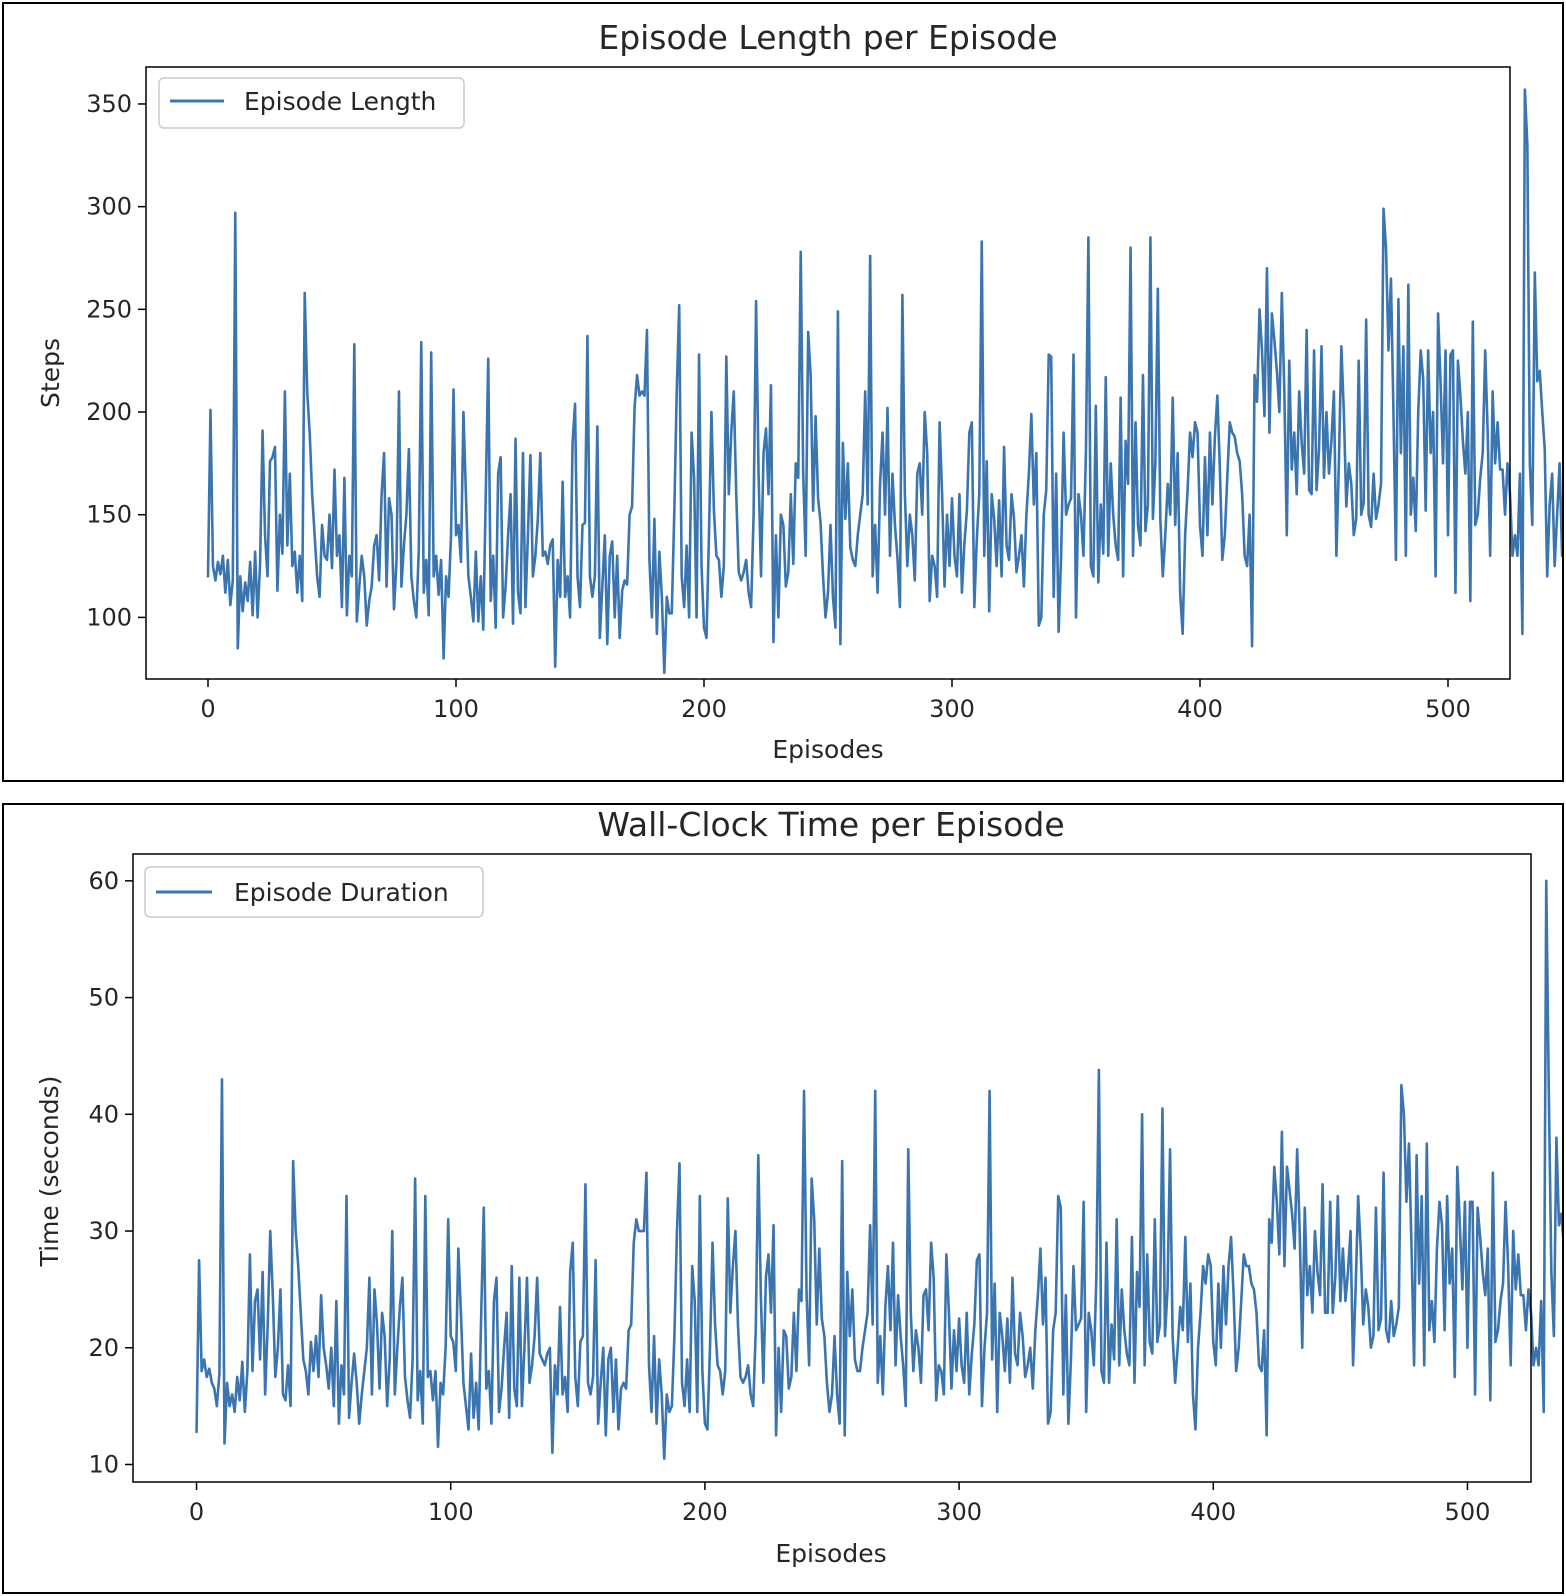  Describe the element at coordinates (341, 892) in the screenshot. I see `legend-label: Episode Duration` at that location.